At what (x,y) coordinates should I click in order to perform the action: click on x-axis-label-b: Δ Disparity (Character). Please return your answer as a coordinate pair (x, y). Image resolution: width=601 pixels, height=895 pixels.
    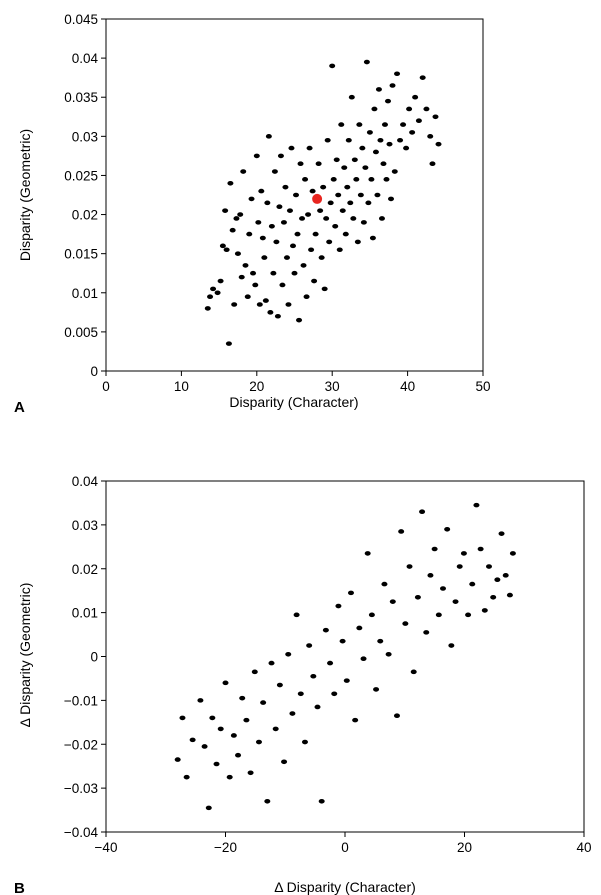
    Looking at the image, I should click on (345, 887).